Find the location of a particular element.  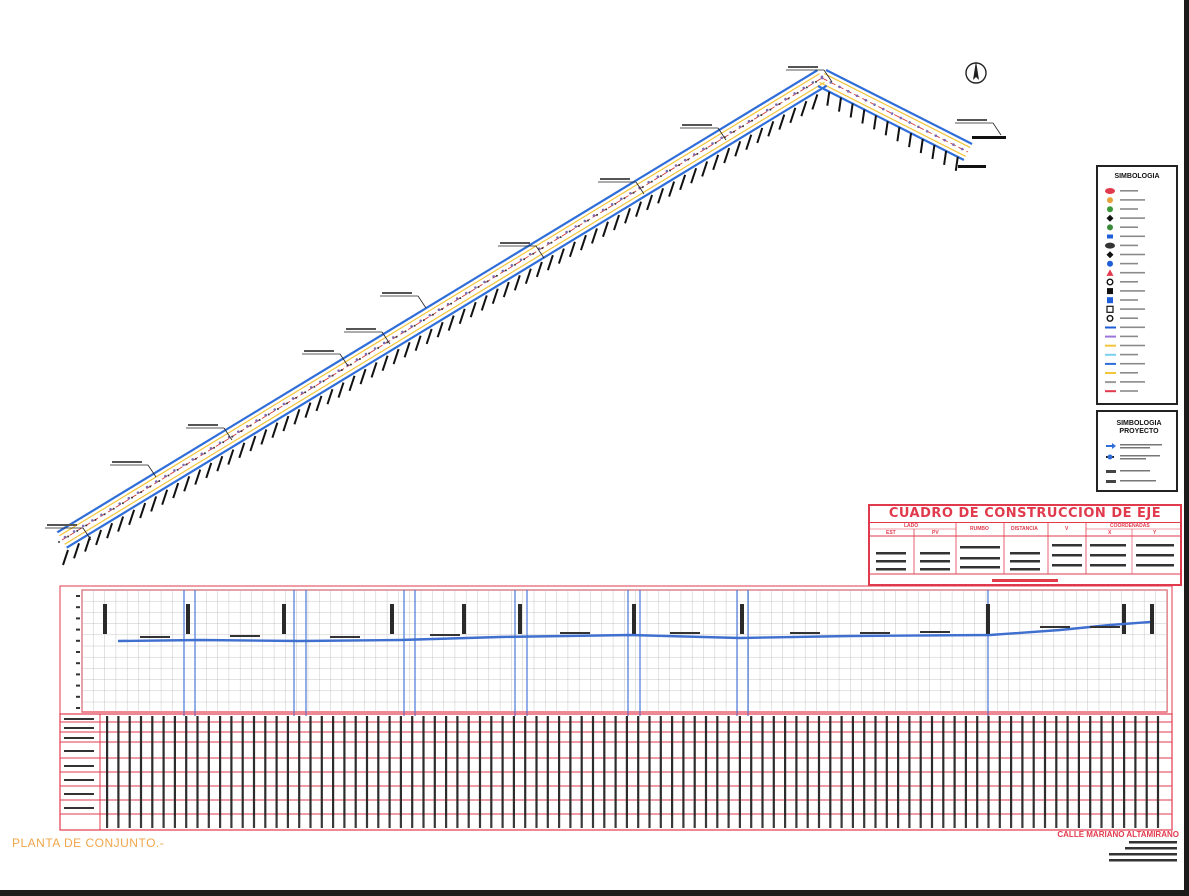

profile-axis-tick is located at coordinates (78, 696).